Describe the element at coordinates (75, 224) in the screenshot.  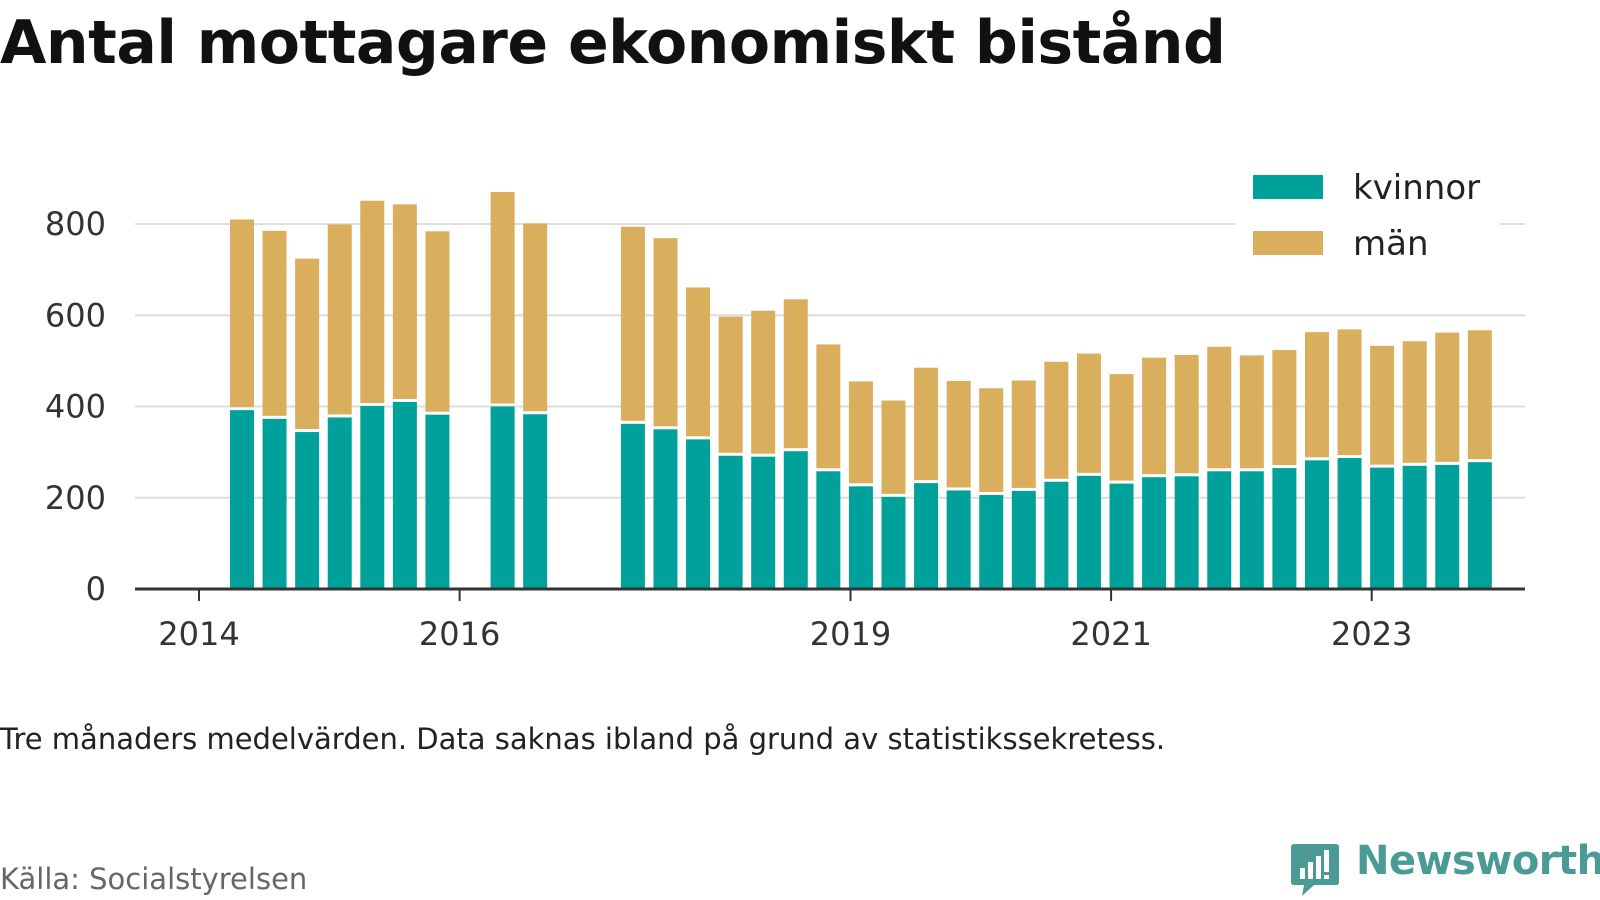
I see `y-tick-label: 800` at that location.